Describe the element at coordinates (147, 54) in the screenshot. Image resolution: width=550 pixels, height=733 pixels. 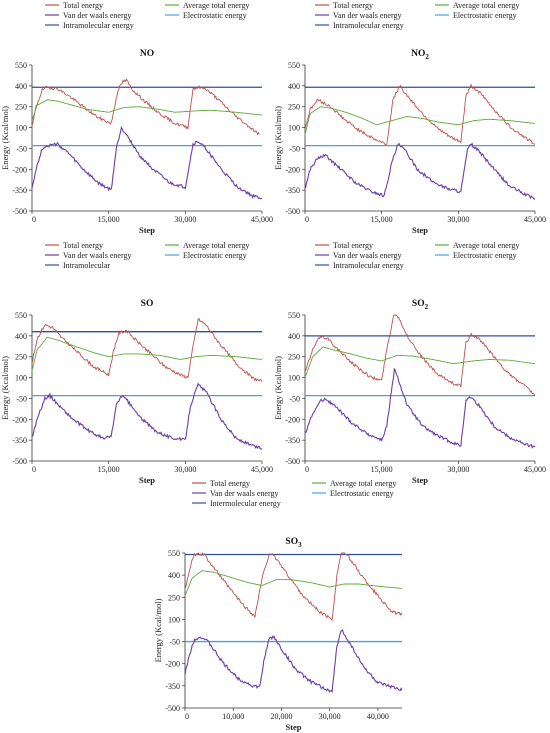
I see `chart-title: NO` at that location.